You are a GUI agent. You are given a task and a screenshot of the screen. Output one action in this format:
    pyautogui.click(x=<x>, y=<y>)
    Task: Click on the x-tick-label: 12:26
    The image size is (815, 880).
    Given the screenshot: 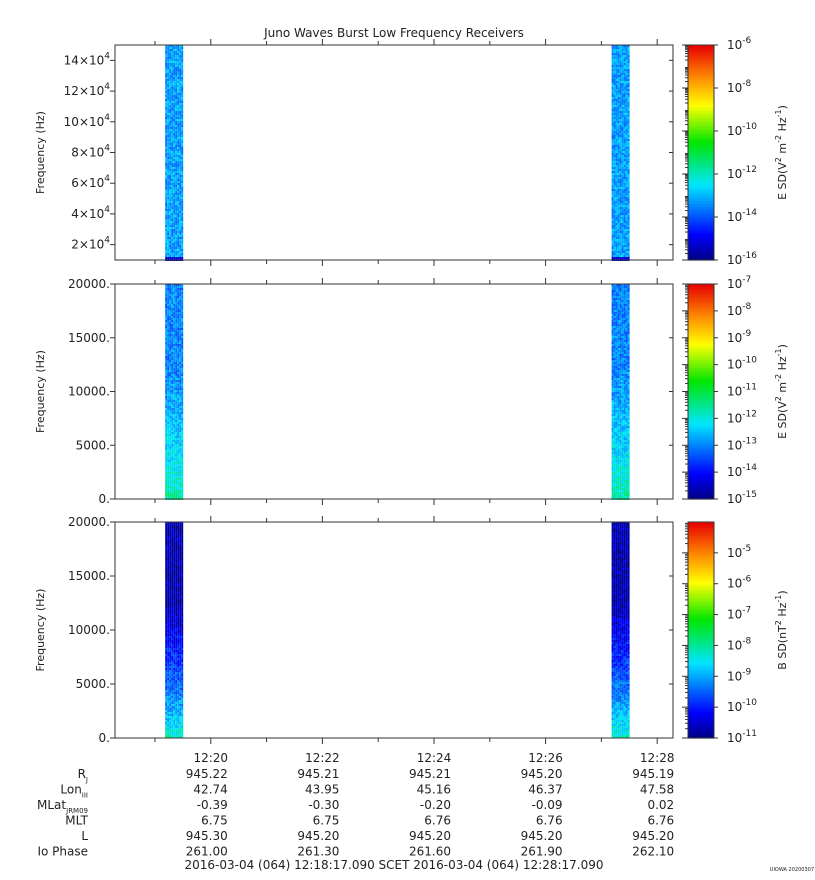 What is the action you would take?
    pyautogui.click(x=545, y=758)
    